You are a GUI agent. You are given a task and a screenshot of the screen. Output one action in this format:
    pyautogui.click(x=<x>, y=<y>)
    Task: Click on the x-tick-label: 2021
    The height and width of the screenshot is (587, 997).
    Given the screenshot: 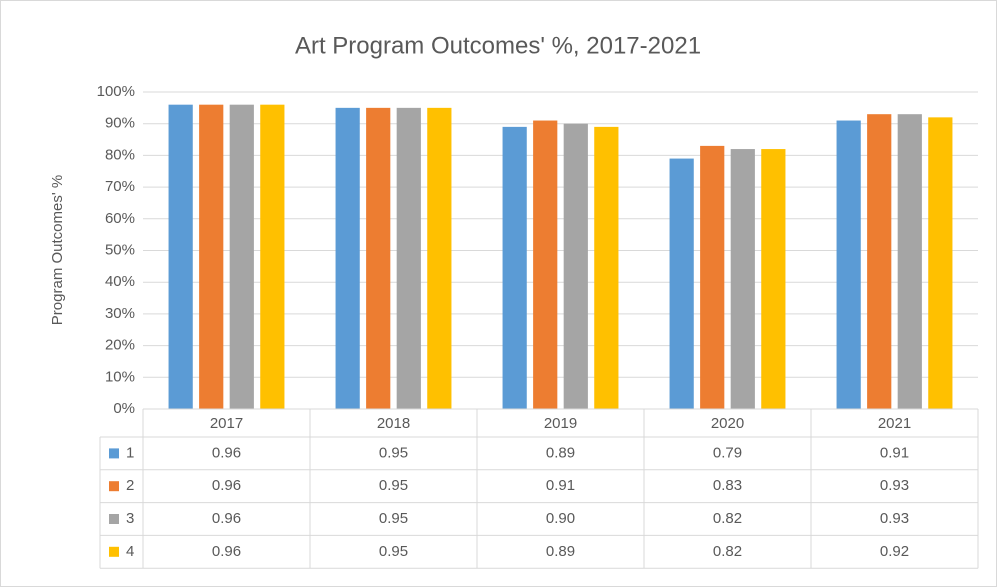 What is the action you would take?
    pyautogui.click(x=894, y=423)
    